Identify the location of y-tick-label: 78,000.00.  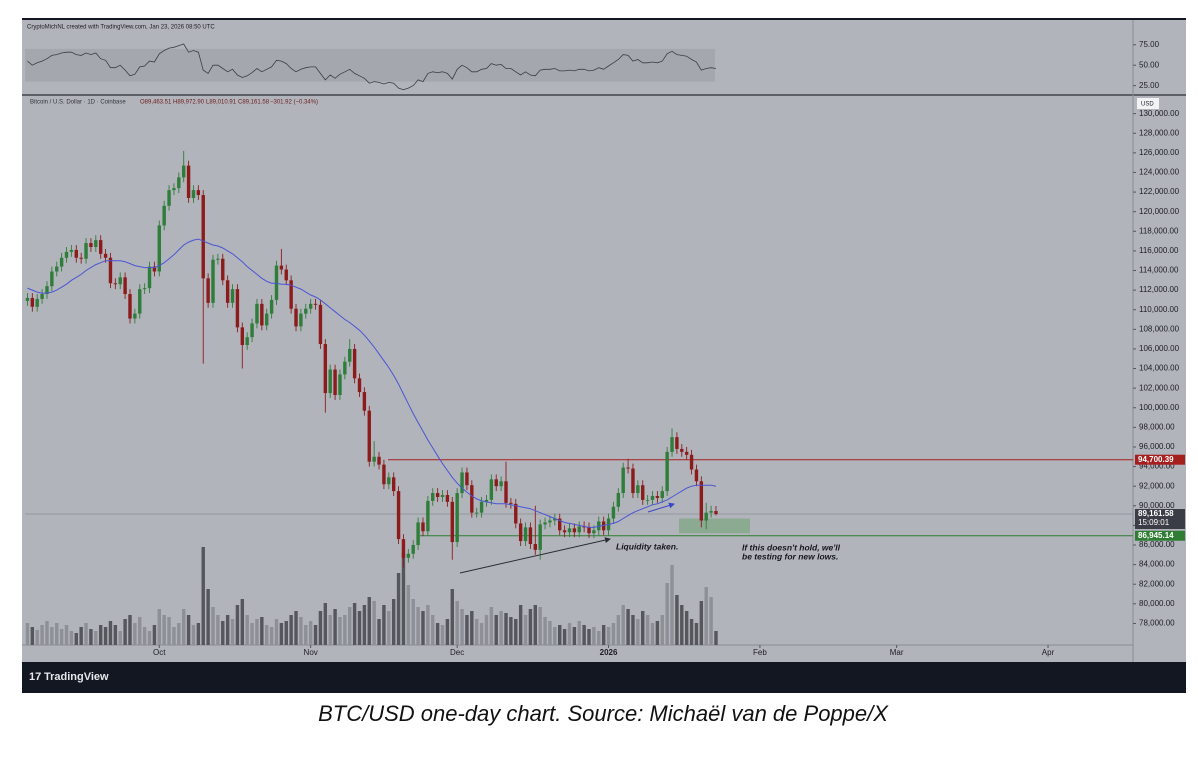
(1157, 623).